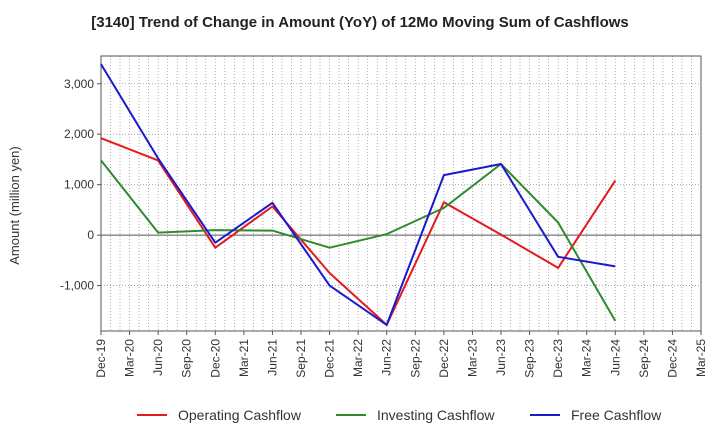 The image size is (720, 440). Describe the element at coordinates (158, 357) in the screenshot. I see `x-tick-label: Jun-20` at that location.